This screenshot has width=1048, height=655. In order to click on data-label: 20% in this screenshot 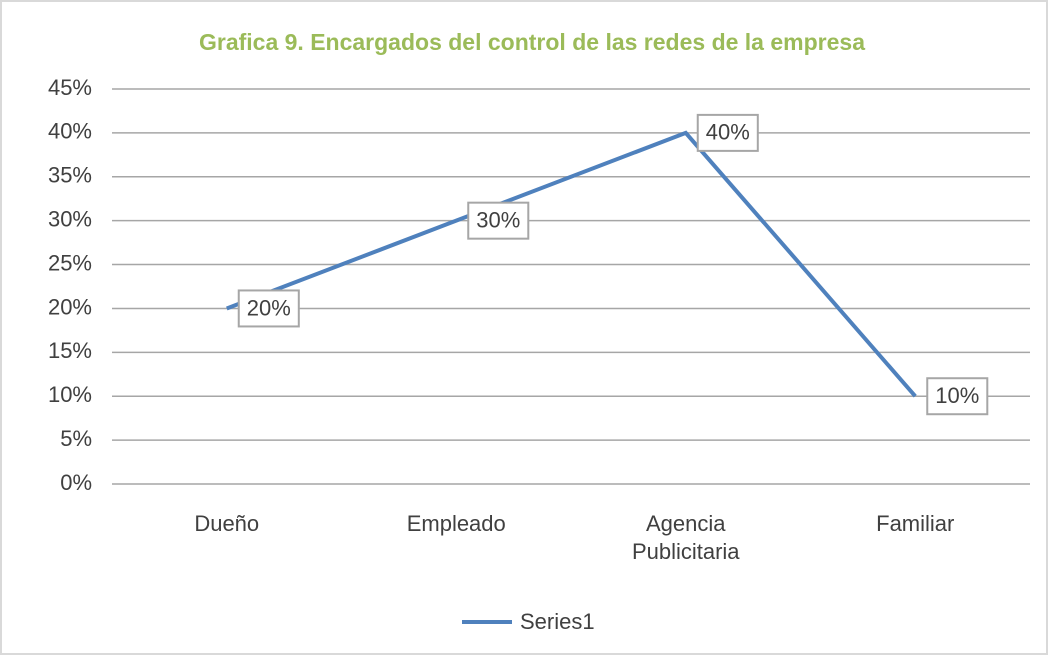, I will do `click(269, 307)`.